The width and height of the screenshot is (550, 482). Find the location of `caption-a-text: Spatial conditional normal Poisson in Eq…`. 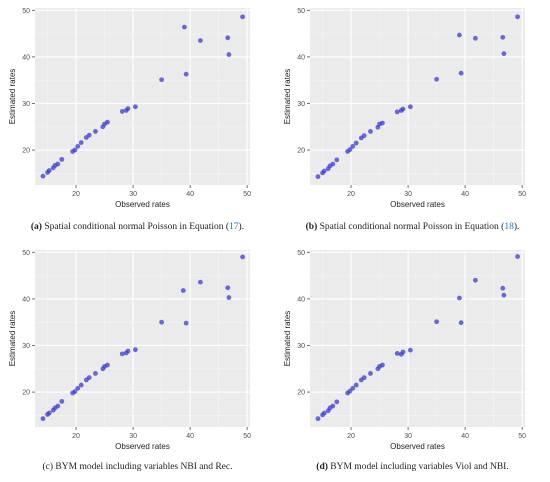

caption-a-text: Spatial conditional normal Poisson in Eq… is located at coordinates (135, 227).